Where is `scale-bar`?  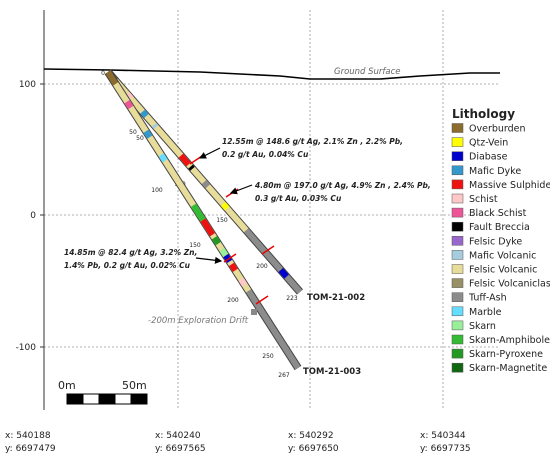 scale-bar is located at coordinates (107, 399).